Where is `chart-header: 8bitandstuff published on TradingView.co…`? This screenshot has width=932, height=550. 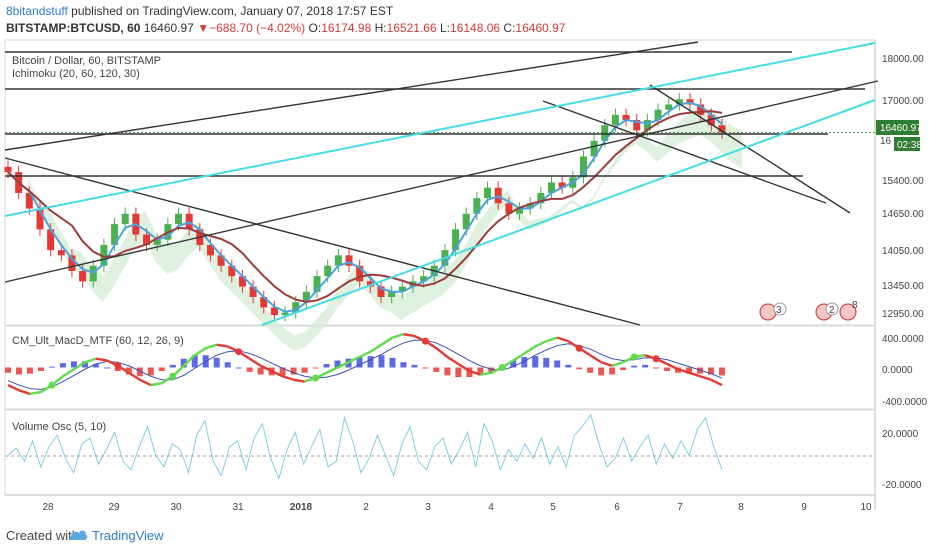
chart-header: 8bitandstuff published on TradingView.co… is located at coordinates (466, 20).